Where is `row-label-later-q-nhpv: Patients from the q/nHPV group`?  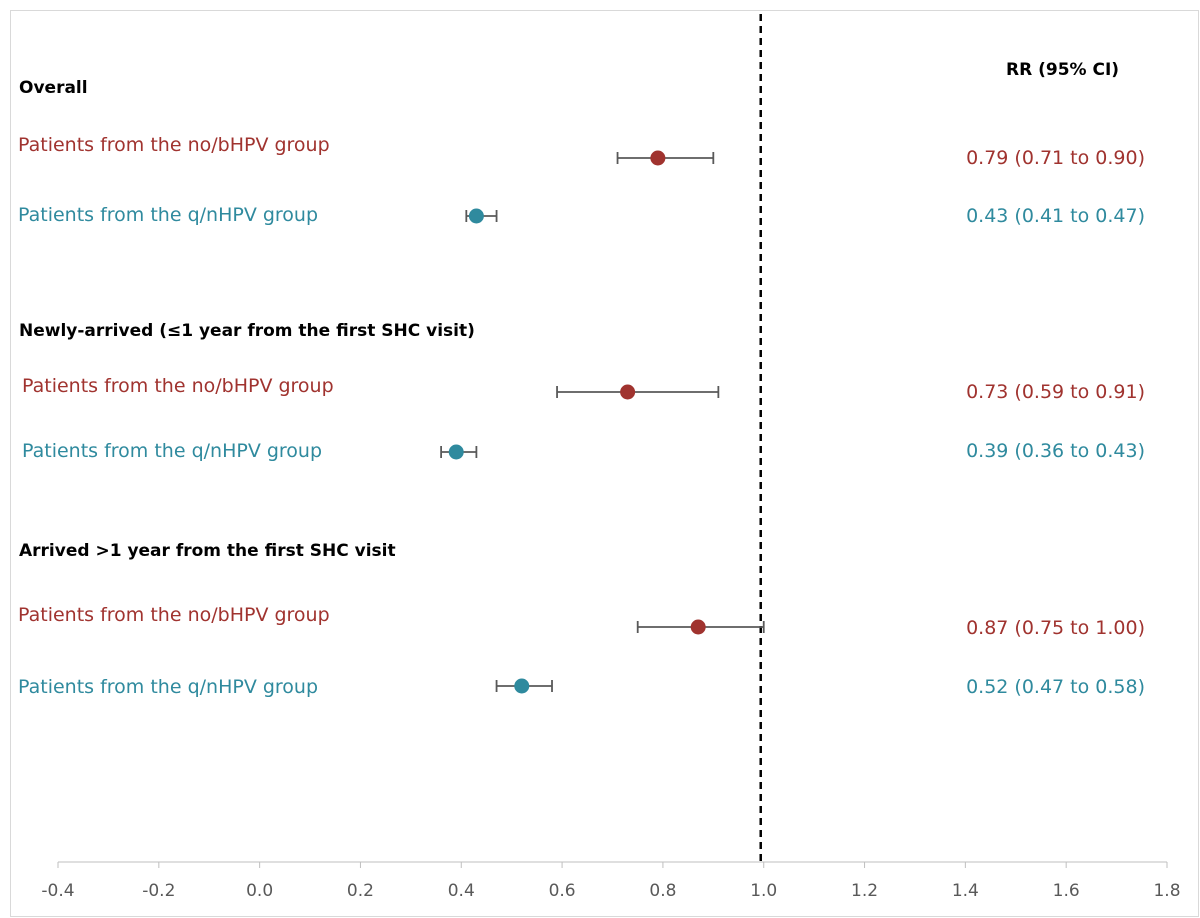 row-label-later-q-nhpv: Patients from the q/nHPV group is located at coordinates (168, 687).